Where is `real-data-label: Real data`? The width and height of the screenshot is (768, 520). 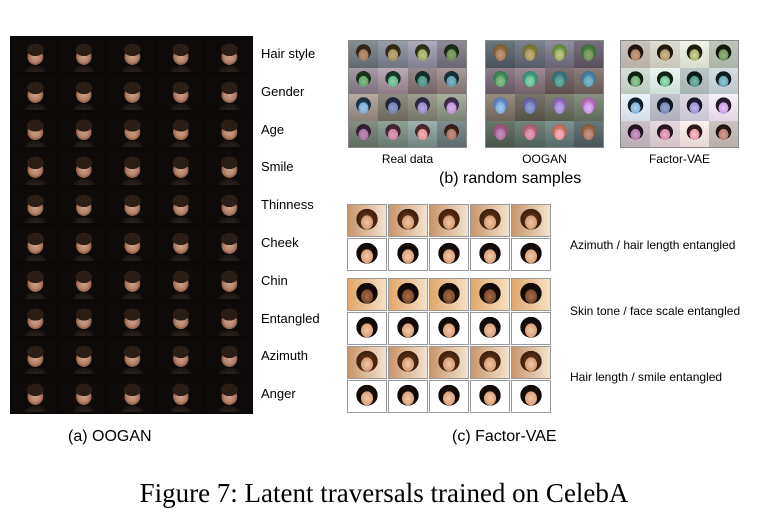 real-data-label: Real data is located at coordinates (407, 159).